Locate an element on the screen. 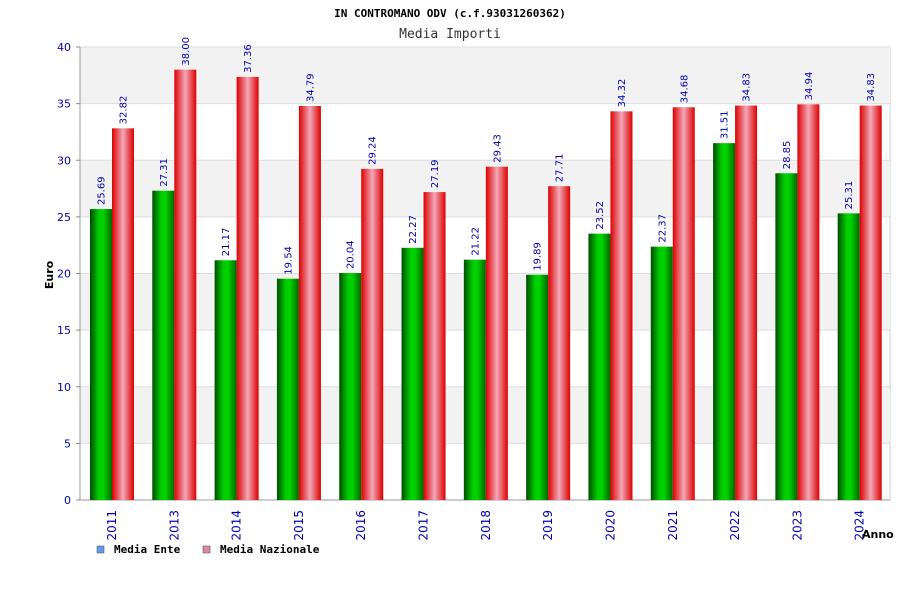 The height and width of the screenshot is (605, 900). bar-media-nazionale-2015 is located at coordinates (309, 303).